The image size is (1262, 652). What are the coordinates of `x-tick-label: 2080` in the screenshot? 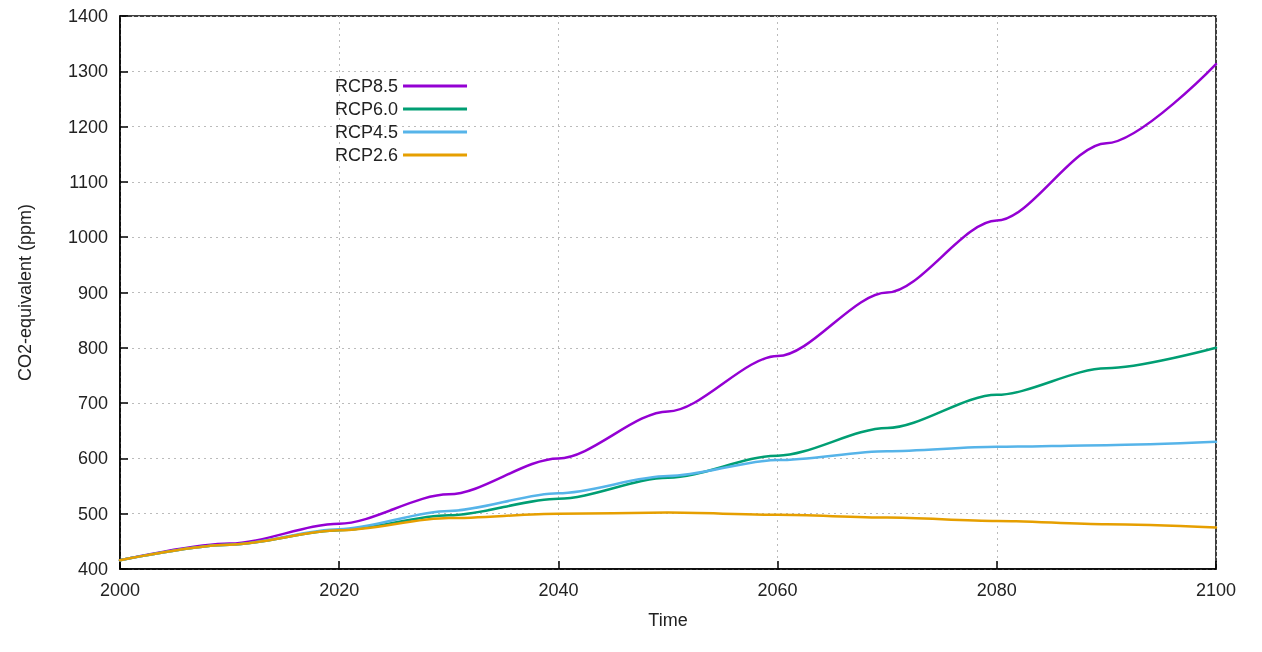 It's located at (996, 590).